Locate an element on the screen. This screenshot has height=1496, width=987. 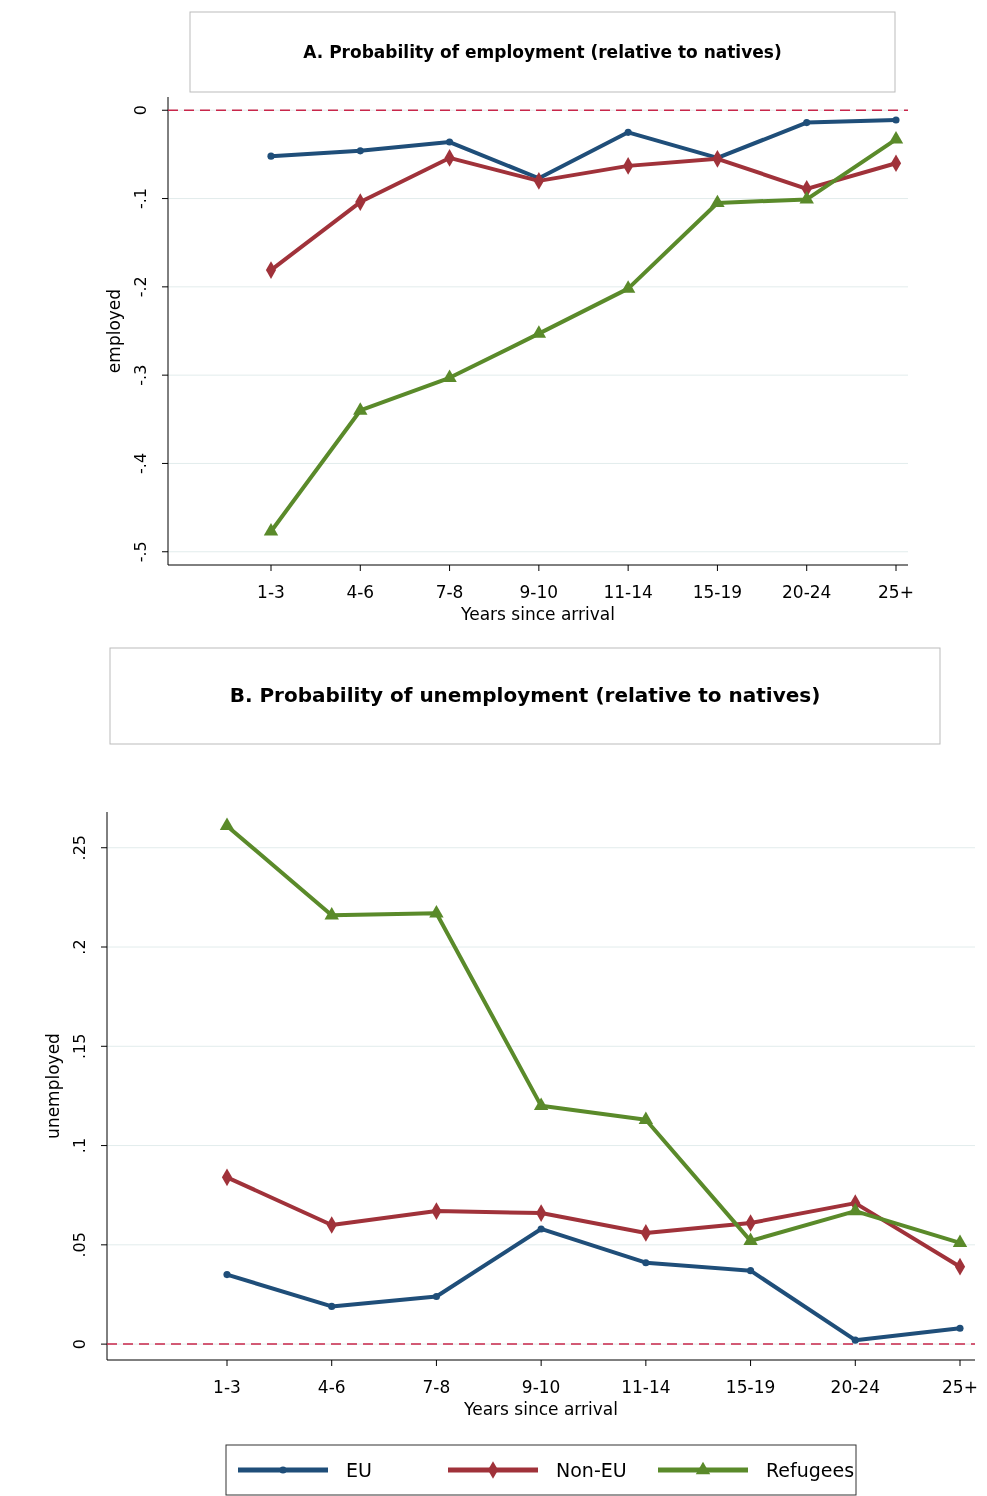
y-axis-title: employed is located at coordinates (114, 331).